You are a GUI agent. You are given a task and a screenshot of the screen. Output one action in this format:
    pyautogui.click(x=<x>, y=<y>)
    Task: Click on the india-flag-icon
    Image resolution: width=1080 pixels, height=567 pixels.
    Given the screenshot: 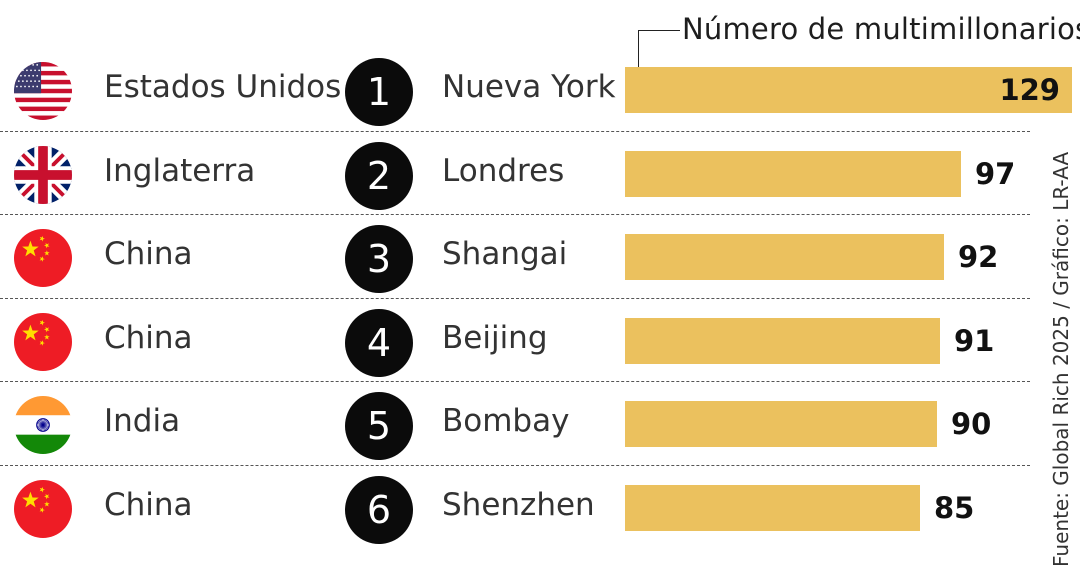 What is the action you would take?
    pyautogui.click(x=43, y=425)
    